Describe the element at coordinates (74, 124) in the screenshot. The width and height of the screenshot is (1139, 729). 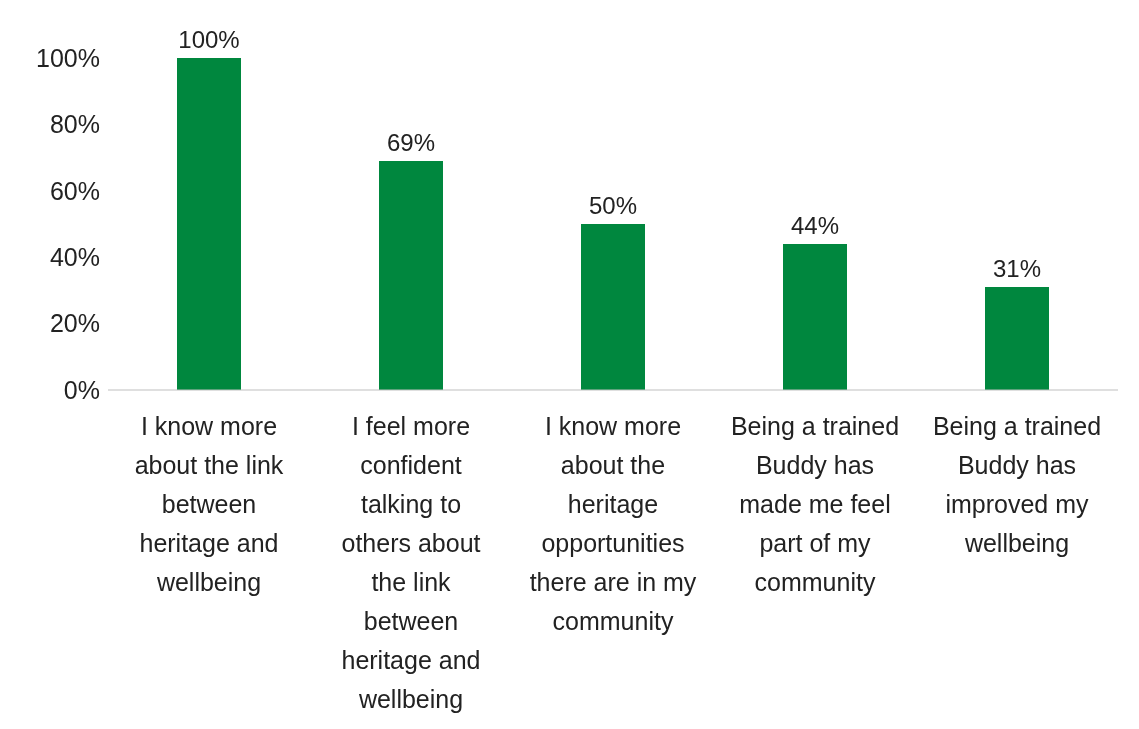
I see `y-tick-label: 80%` at that location.